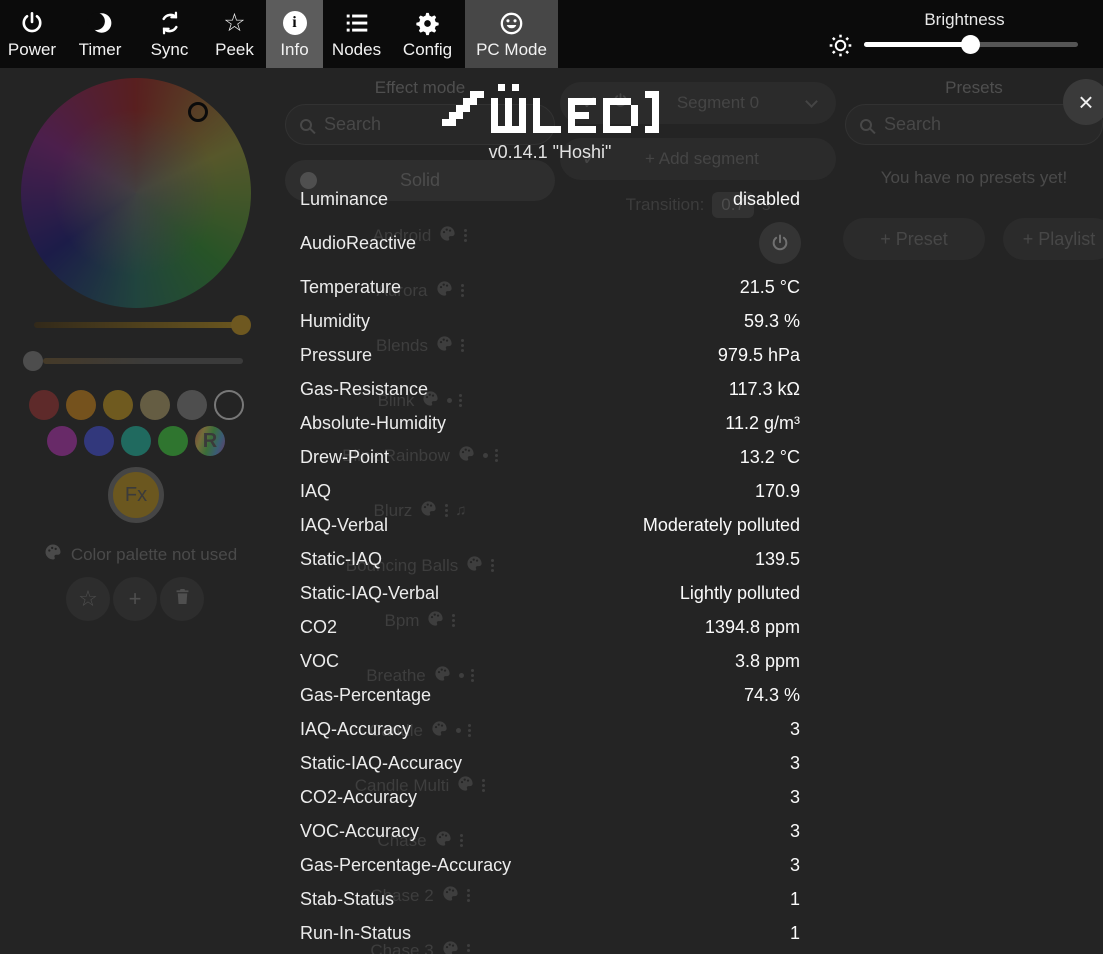 Image resolution: width=1103 pixels, height=954 pixels. Describe the element at coordinates (511, 34) in the screenshot. I see `toolbar-button-pc-mode: PC Mode` at that location.